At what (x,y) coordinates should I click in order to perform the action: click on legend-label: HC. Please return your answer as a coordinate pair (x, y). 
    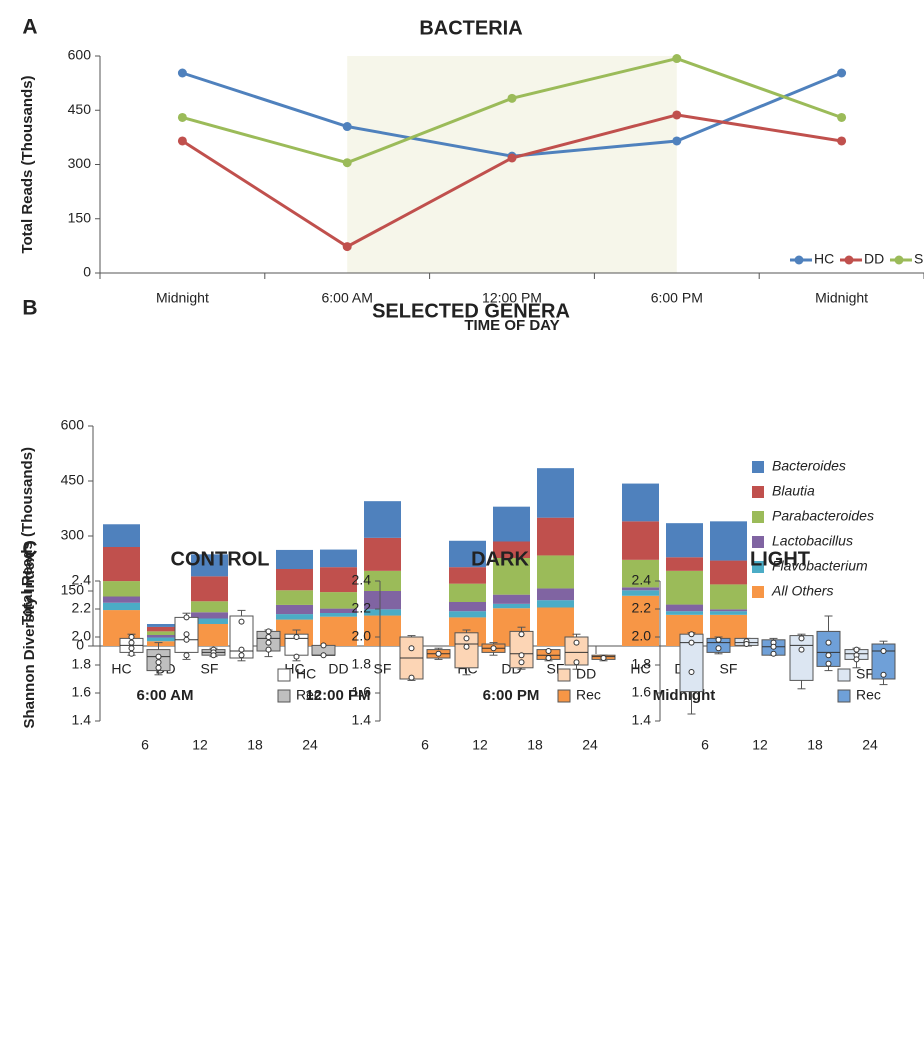
    Looking at the image, I should click on (306, 674).